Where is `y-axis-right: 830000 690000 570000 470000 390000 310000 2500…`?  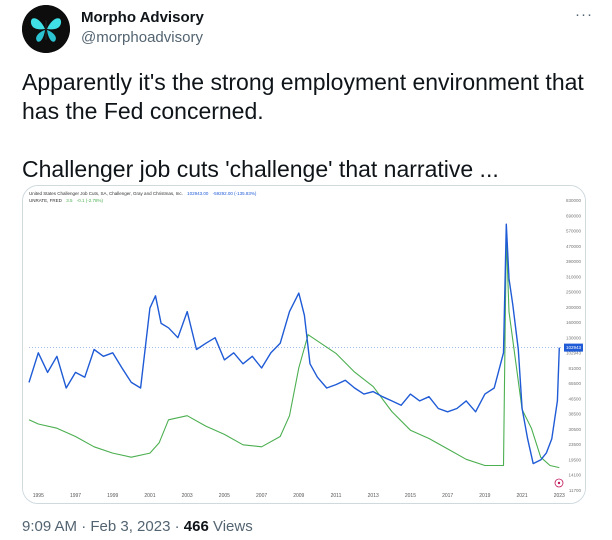
y-axis-right: 830000 690000 570000 470000 390000 310000 2500… is located at coordinates (574, 345).